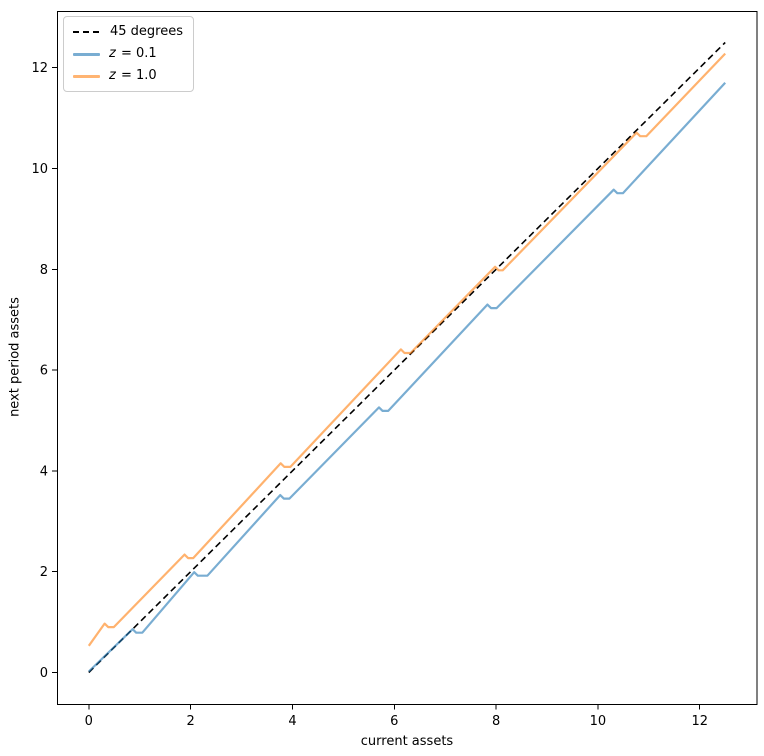  I want to click on x-tick-label: 6, so click(394, 721).